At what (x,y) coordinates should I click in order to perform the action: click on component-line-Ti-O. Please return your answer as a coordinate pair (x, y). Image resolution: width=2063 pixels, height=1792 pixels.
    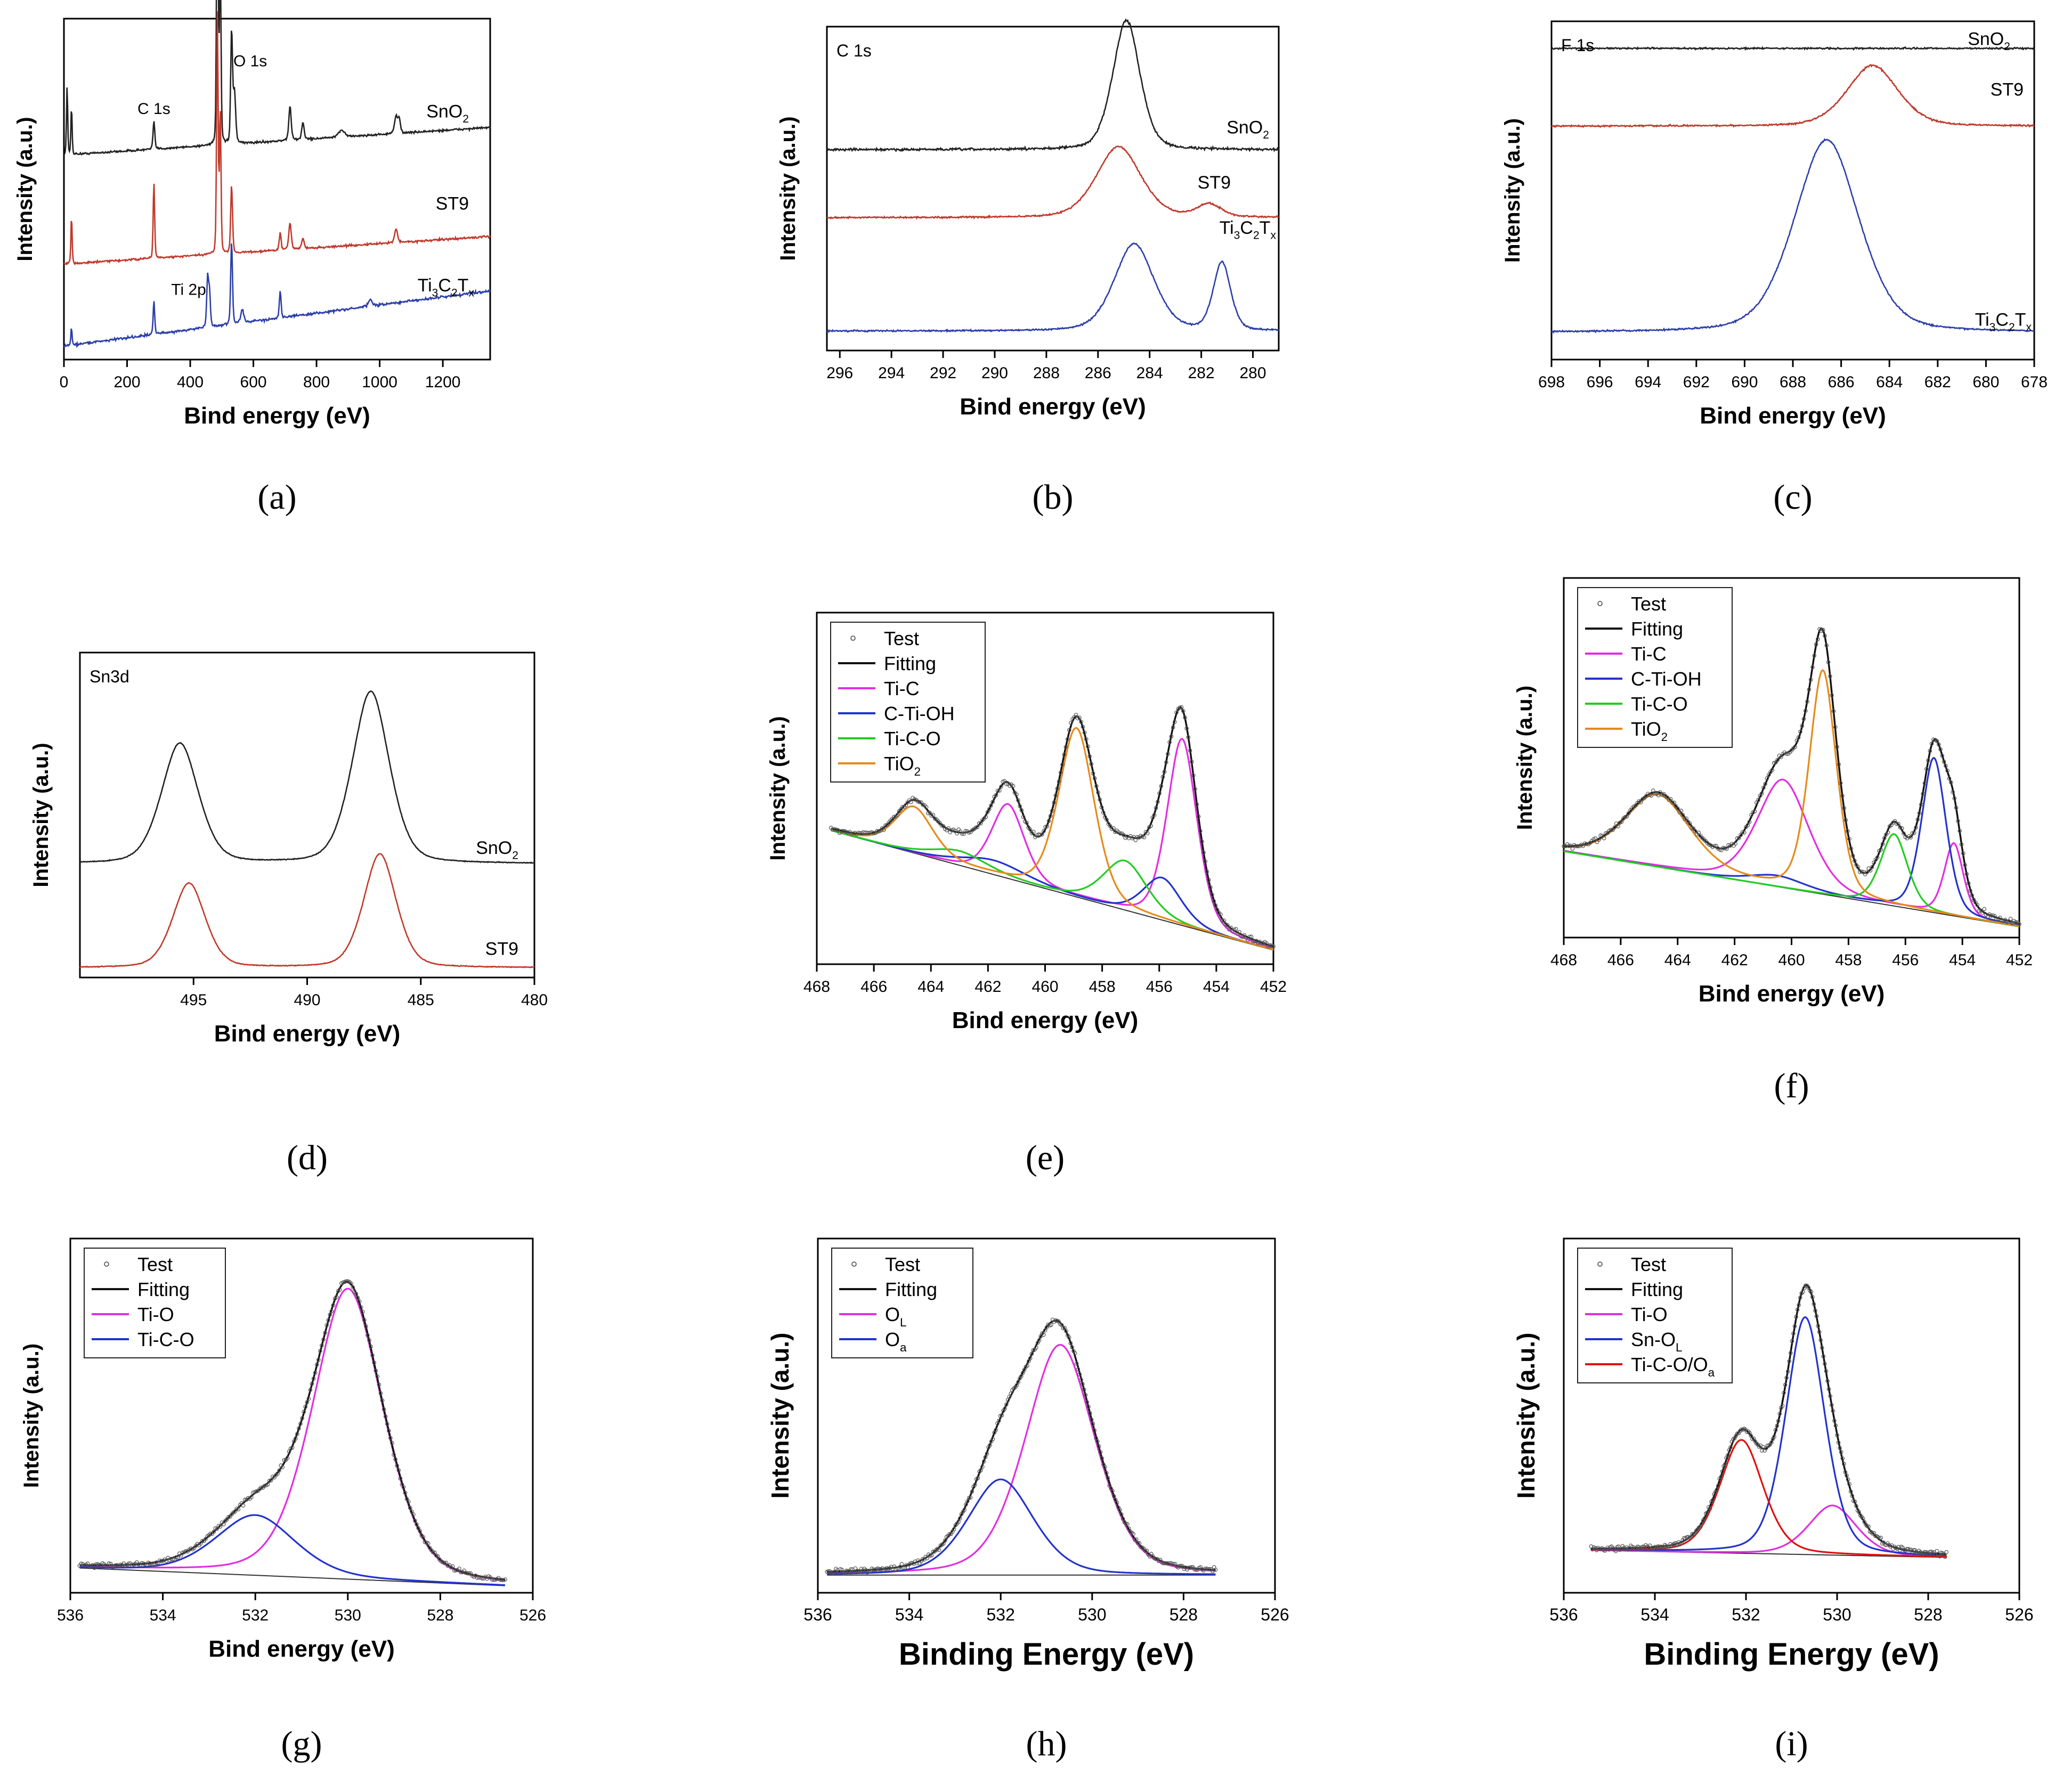
    Looking at the image, I should click on (1769, 1531).